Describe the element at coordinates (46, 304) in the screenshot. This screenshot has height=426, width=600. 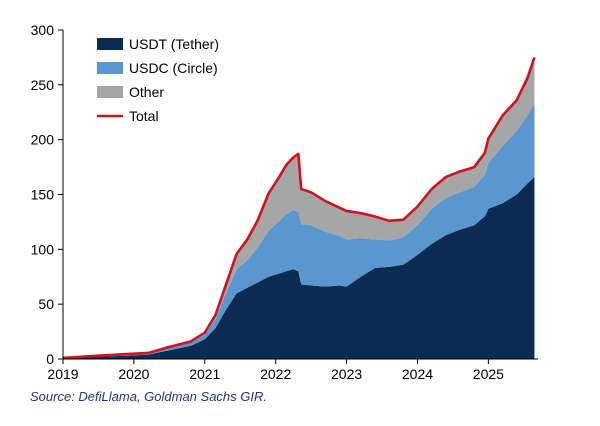
I see `y-tick-label-1: 50` at that location.